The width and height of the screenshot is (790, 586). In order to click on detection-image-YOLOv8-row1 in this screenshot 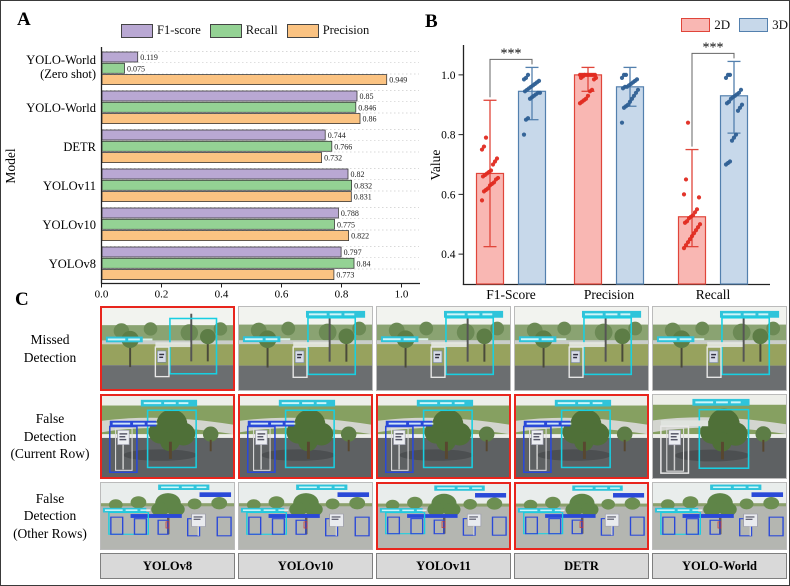, I will do `click(167, 348)`.